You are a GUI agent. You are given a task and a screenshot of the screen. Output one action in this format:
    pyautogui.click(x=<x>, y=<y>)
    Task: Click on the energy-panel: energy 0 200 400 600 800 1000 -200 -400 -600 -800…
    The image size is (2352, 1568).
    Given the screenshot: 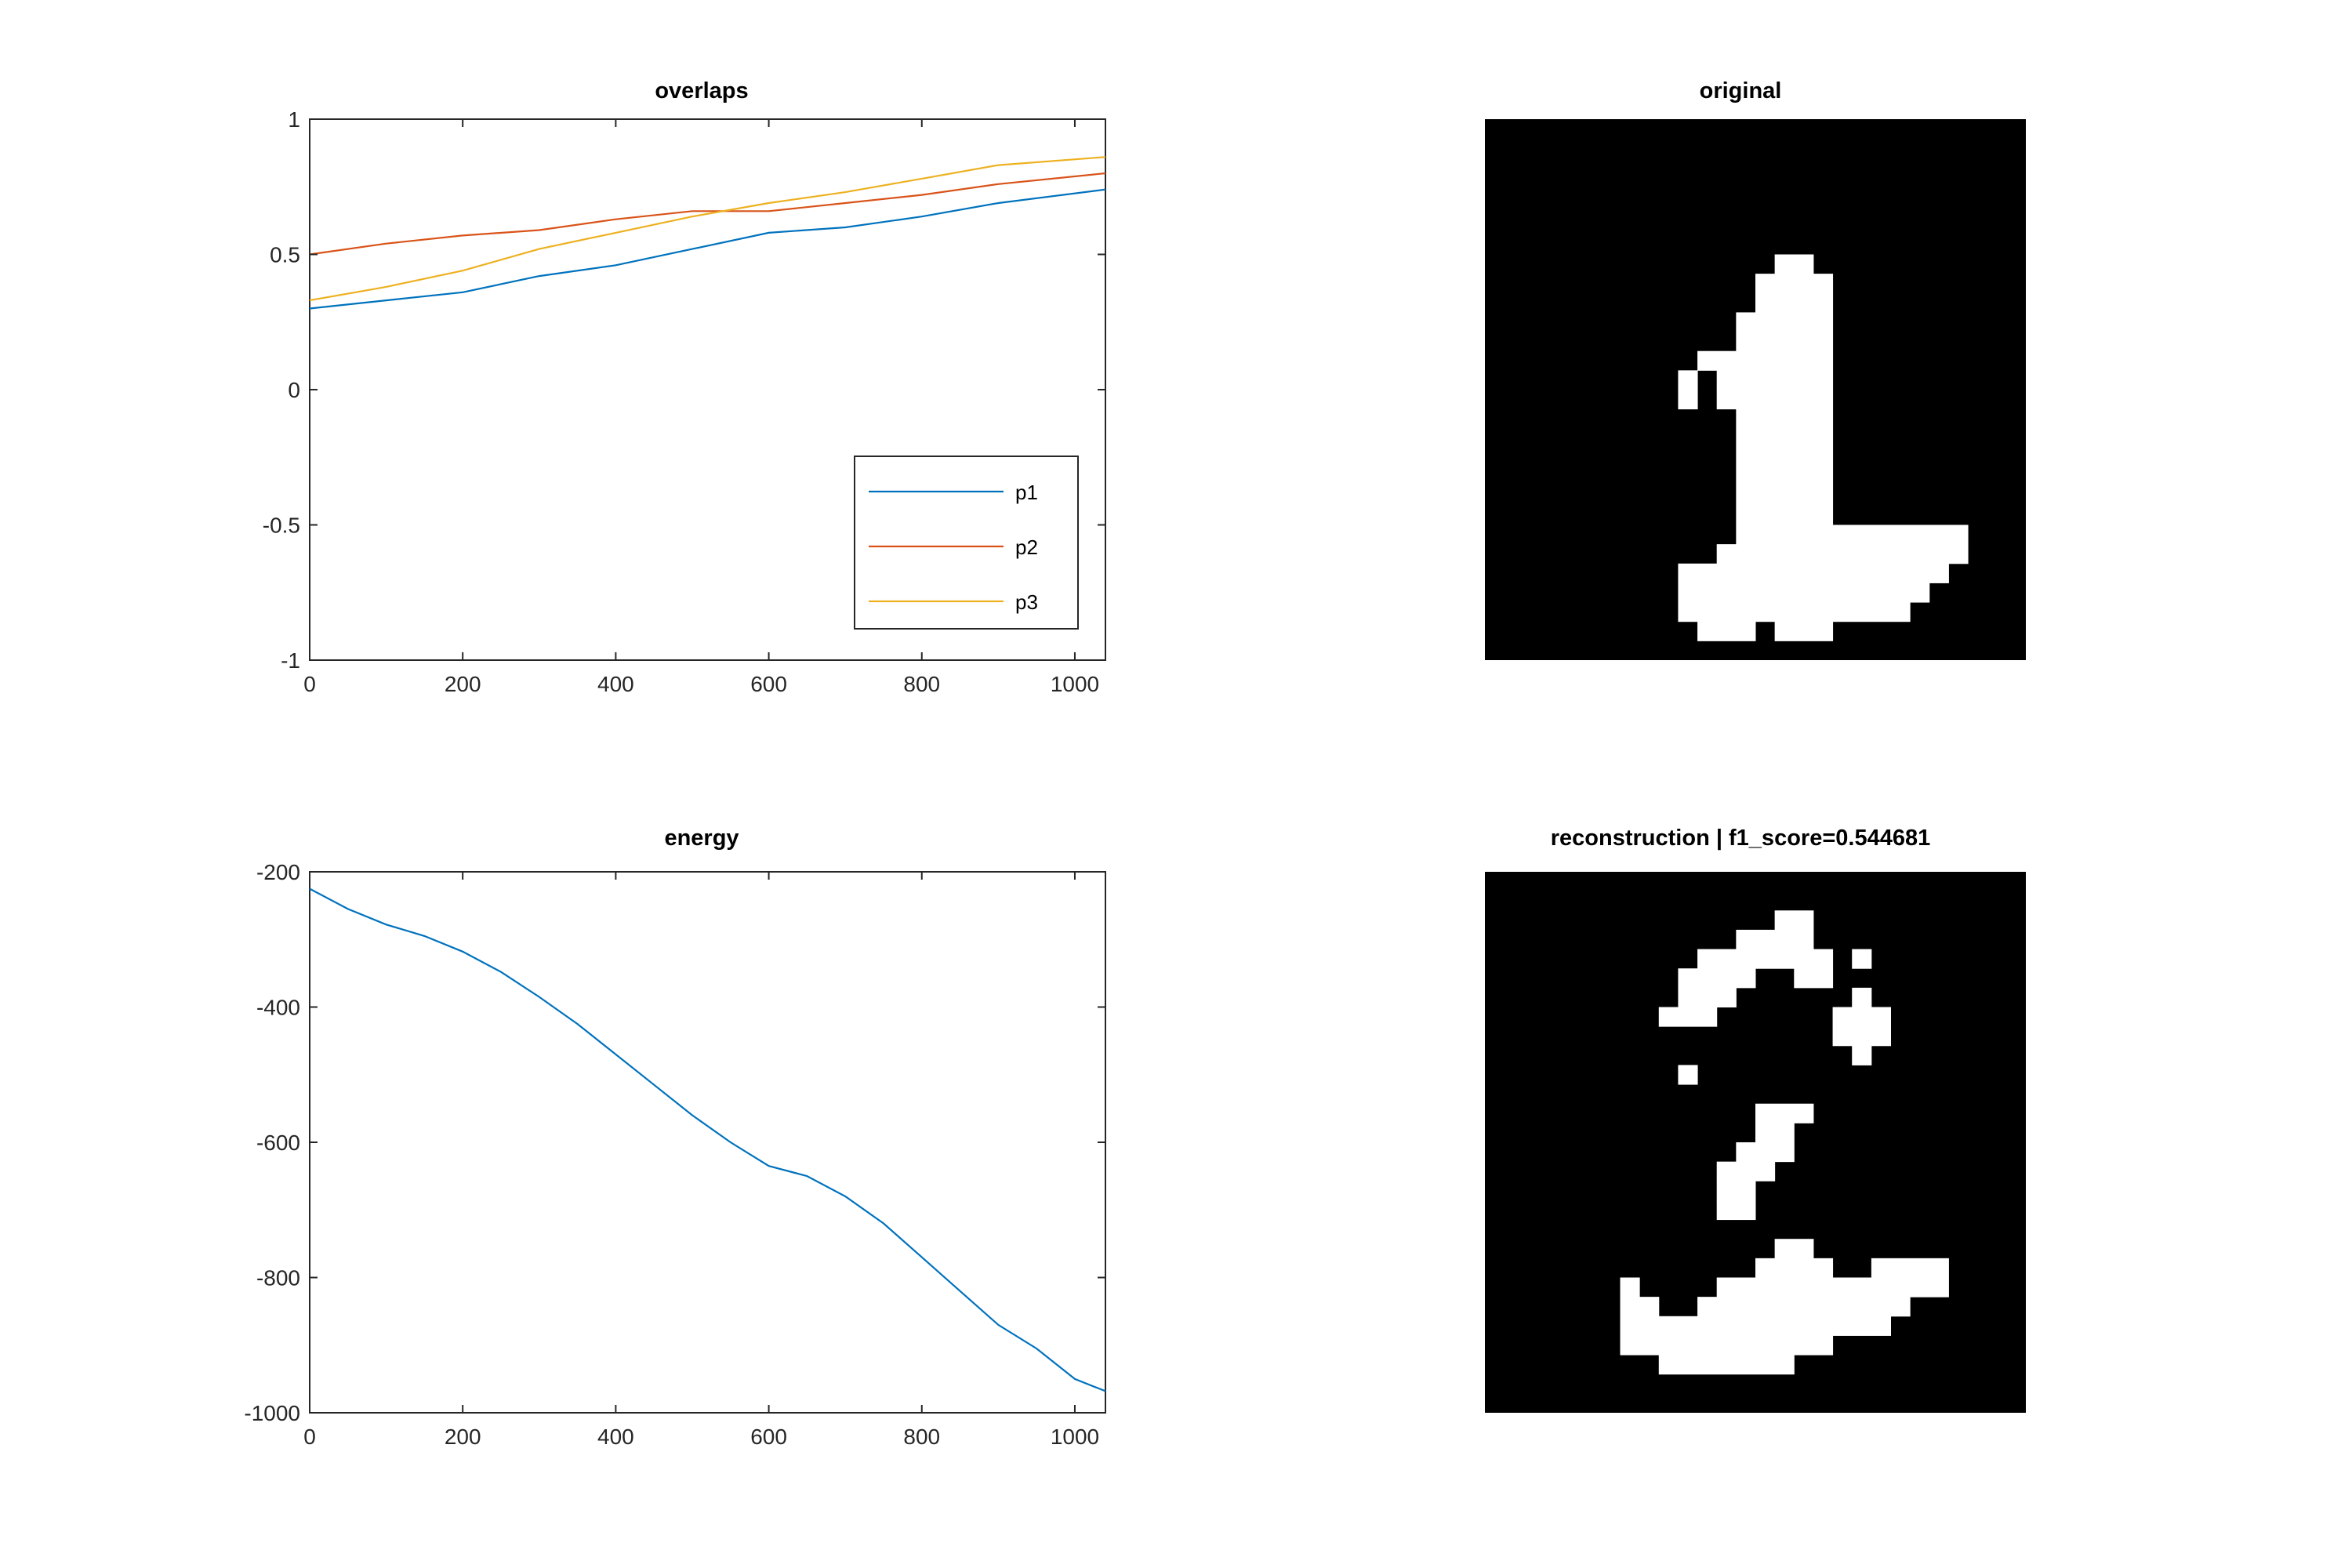 What is the action you would take?
    pyautogui.click(x=675, y=1137)
    